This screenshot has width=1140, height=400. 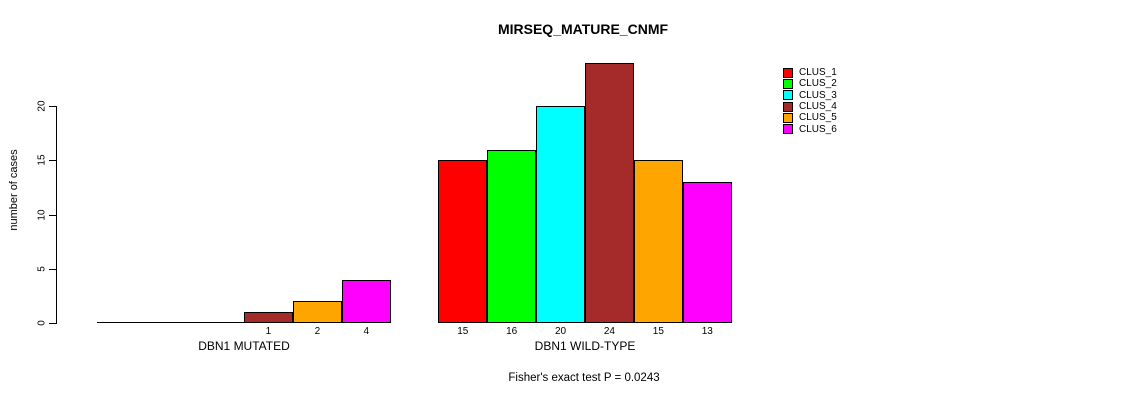 What do you see at coordinates (366, 331) in the screenshot?
I see `bar-value-label: 4` at bounding box center [366, 331].